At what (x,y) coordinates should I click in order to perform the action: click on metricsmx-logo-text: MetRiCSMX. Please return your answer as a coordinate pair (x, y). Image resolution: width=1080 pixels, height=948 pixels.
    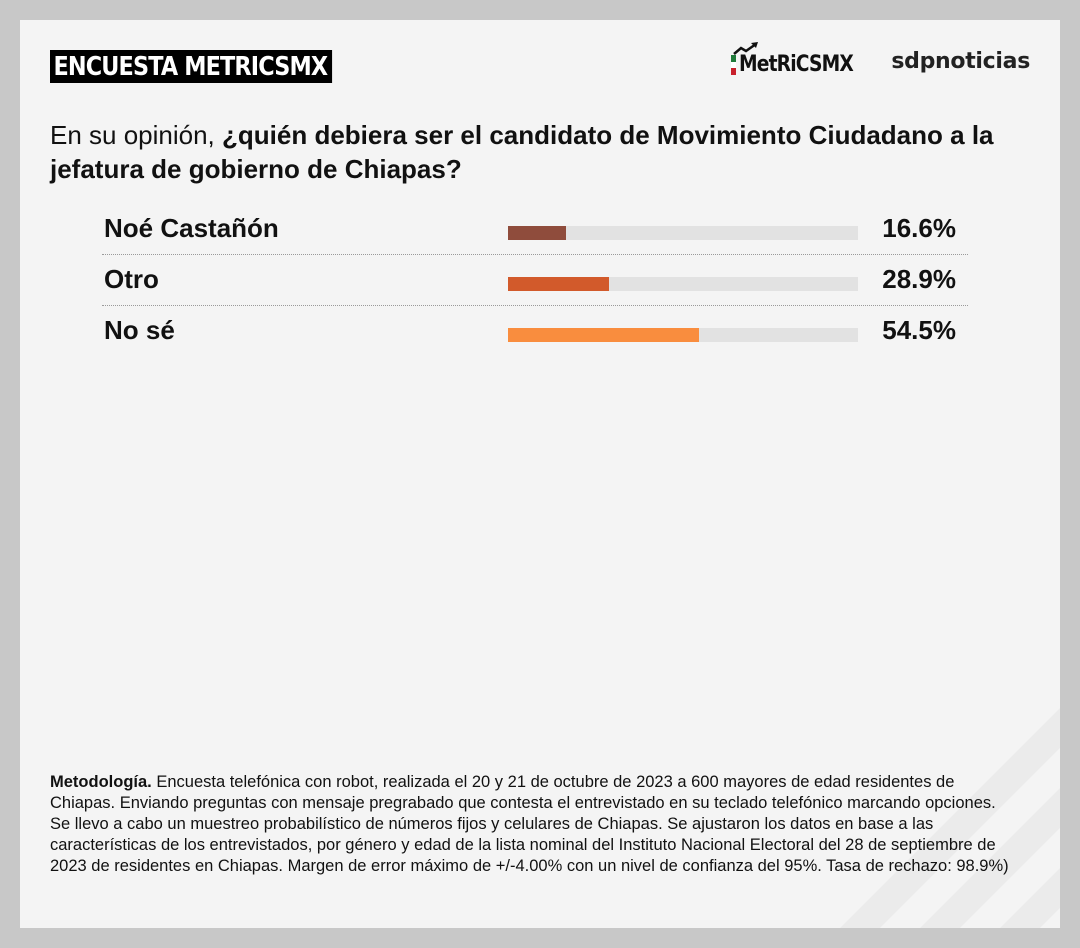
    Looking at the image, I should click on (796, 64).